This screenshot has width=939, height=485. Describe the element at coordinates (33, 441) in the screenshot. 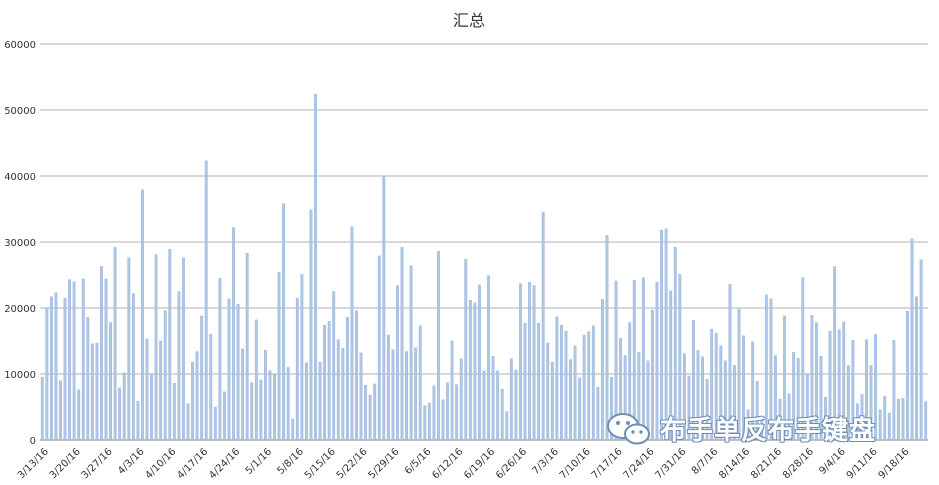

I see `y-tick-label: 0` at that location.